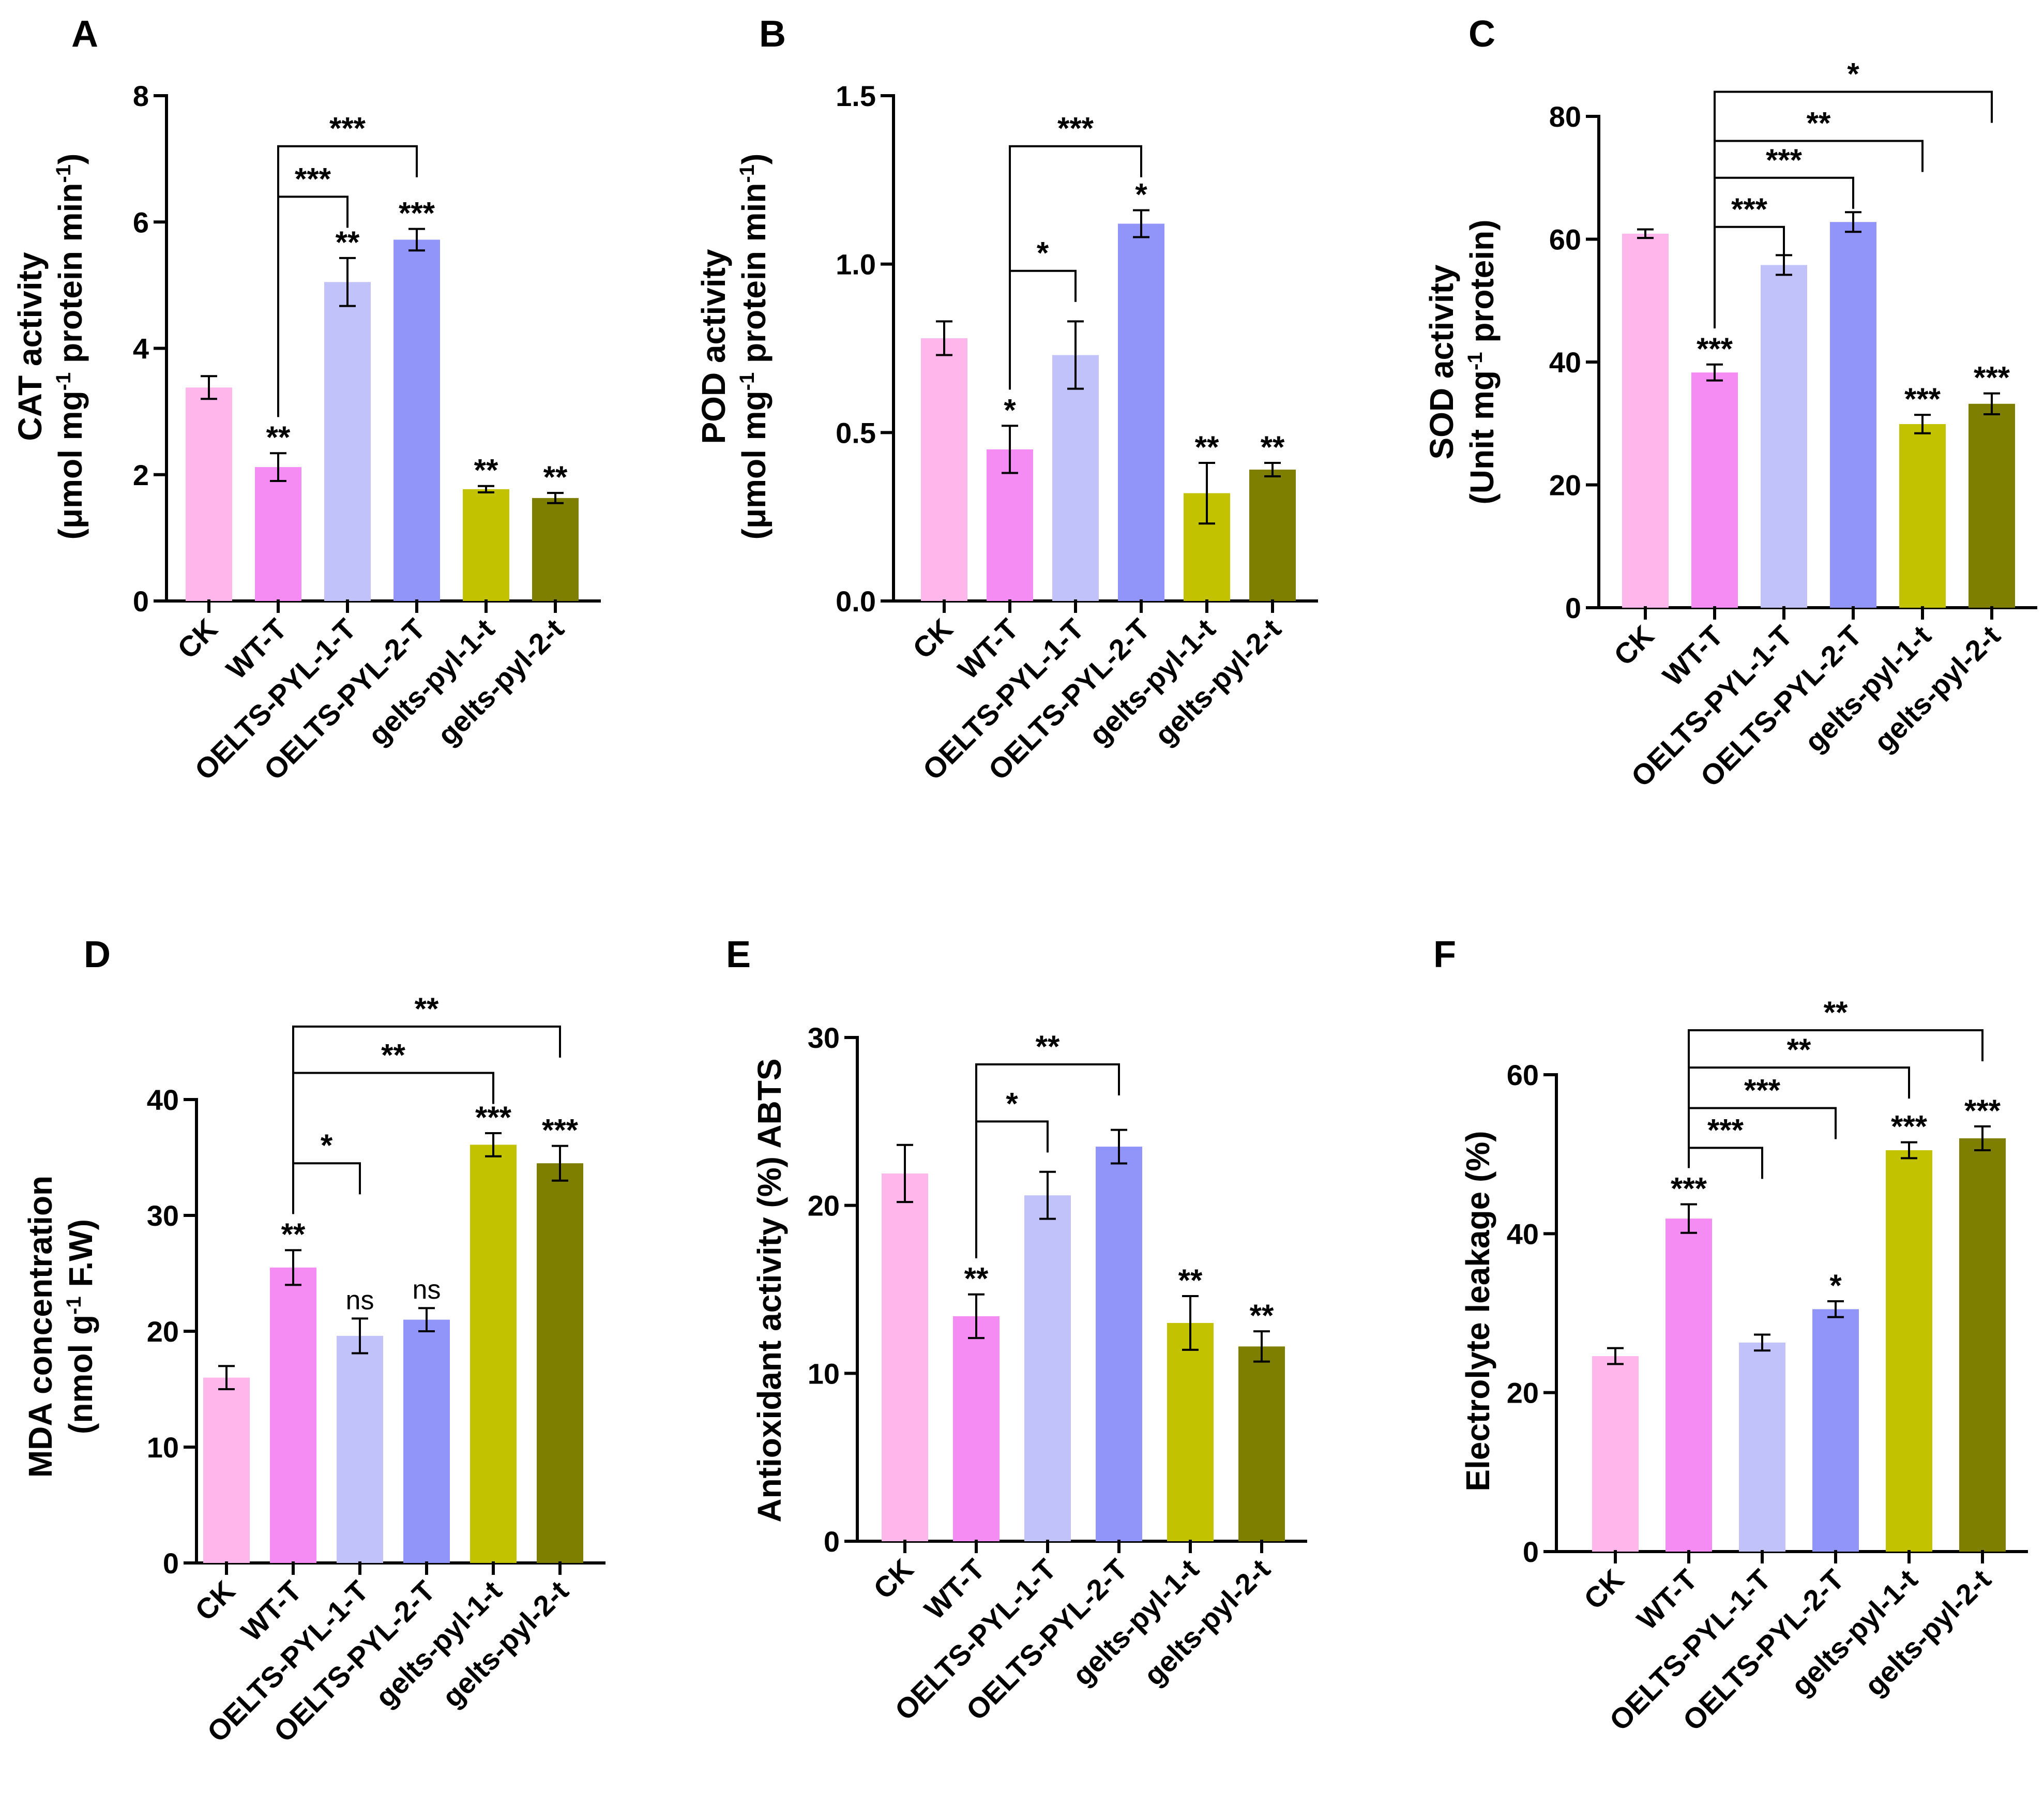 The height and width of the screenshot is (1805, 2044). Describe the element at coordinates (141, 475) in the screenshot. I see `y-tick-label: 2` at that location.